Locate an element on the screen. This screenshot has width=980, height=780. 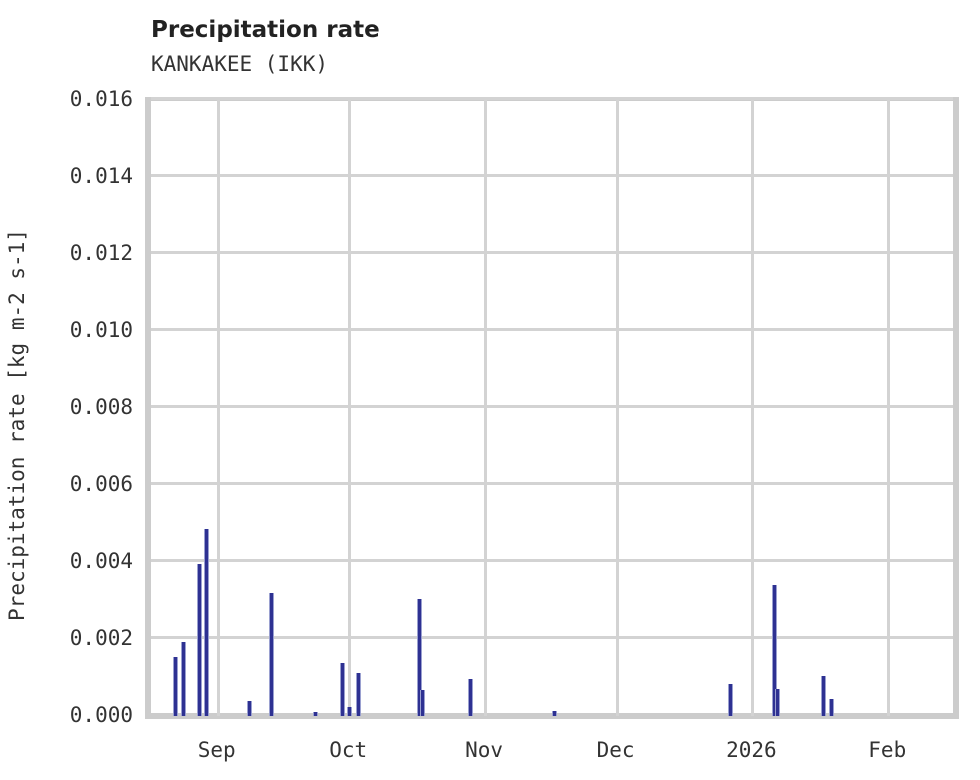
x-tick-label: Nov is located at coordinates (484, 750).